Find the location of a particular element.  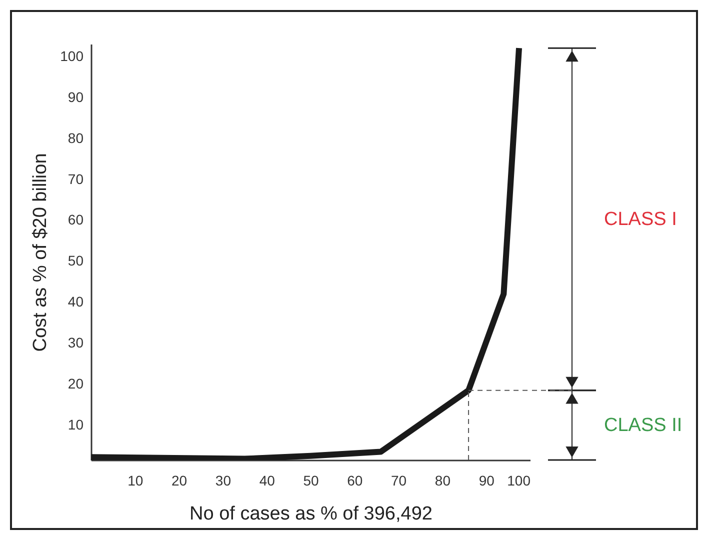

y-tick-label: 100 is located at coordinates (72, 56).